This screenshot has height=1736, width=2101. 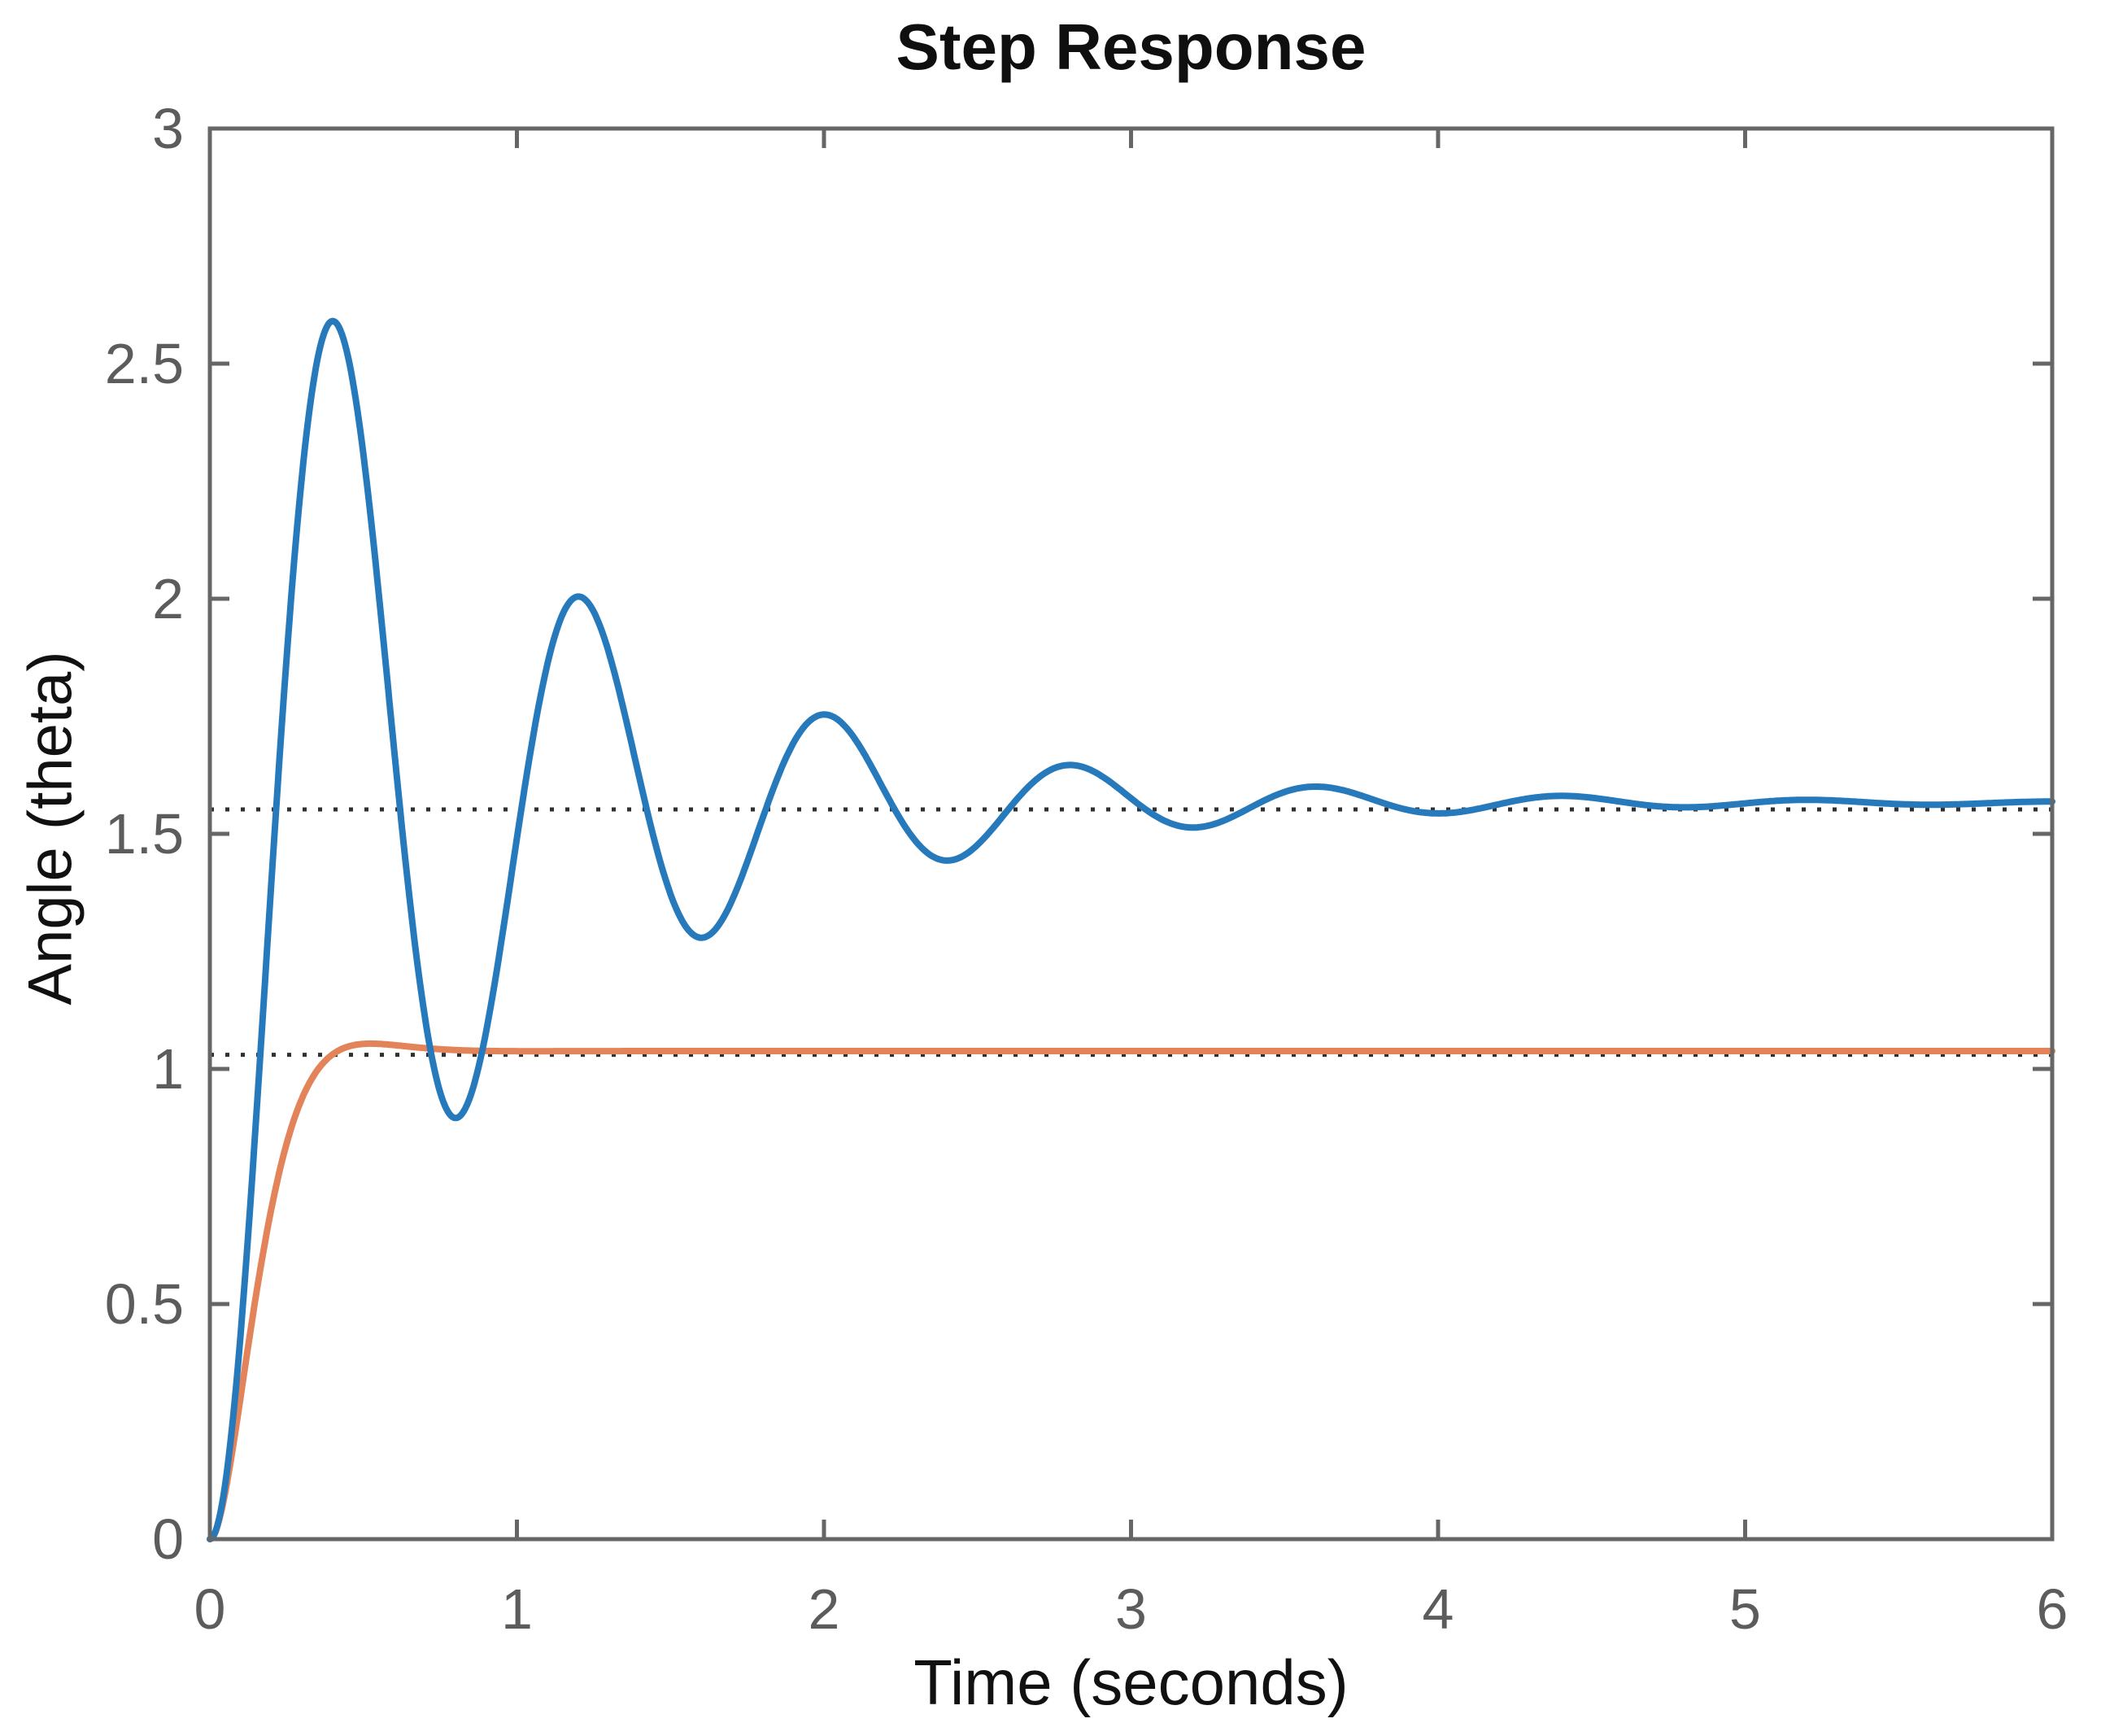 I want to click on y-tick-label: 3, so click(x=168, y=128).